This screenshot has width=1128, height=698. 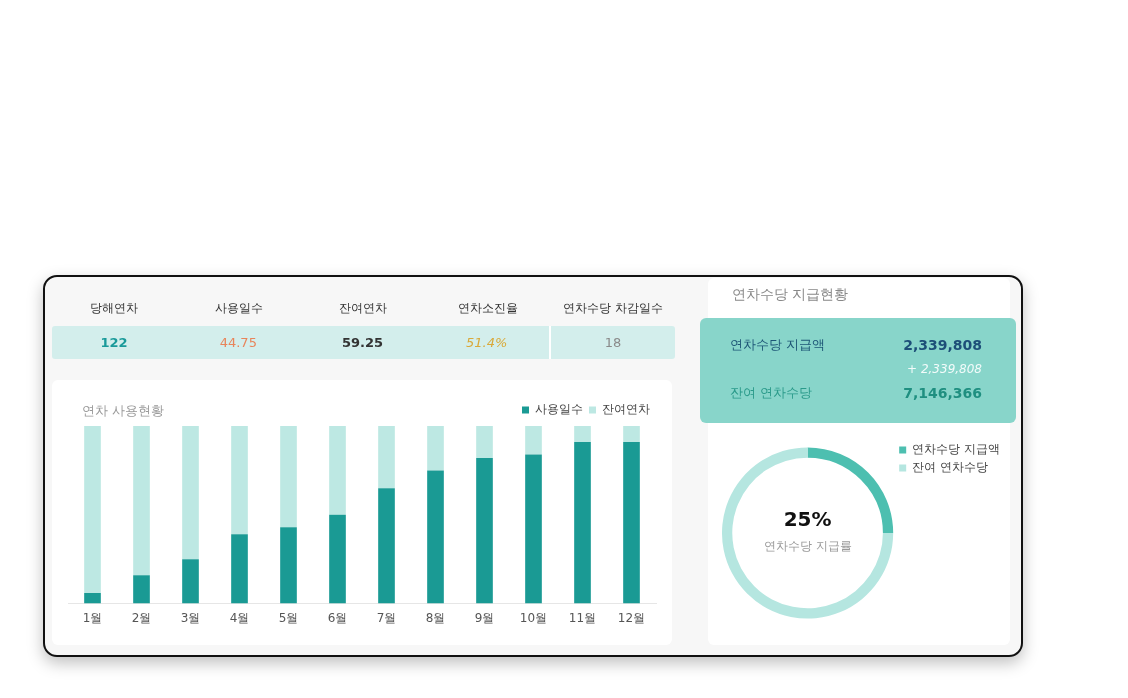 I want to click on category-label: 잔여 연차수당, so click(x=771, y=393).